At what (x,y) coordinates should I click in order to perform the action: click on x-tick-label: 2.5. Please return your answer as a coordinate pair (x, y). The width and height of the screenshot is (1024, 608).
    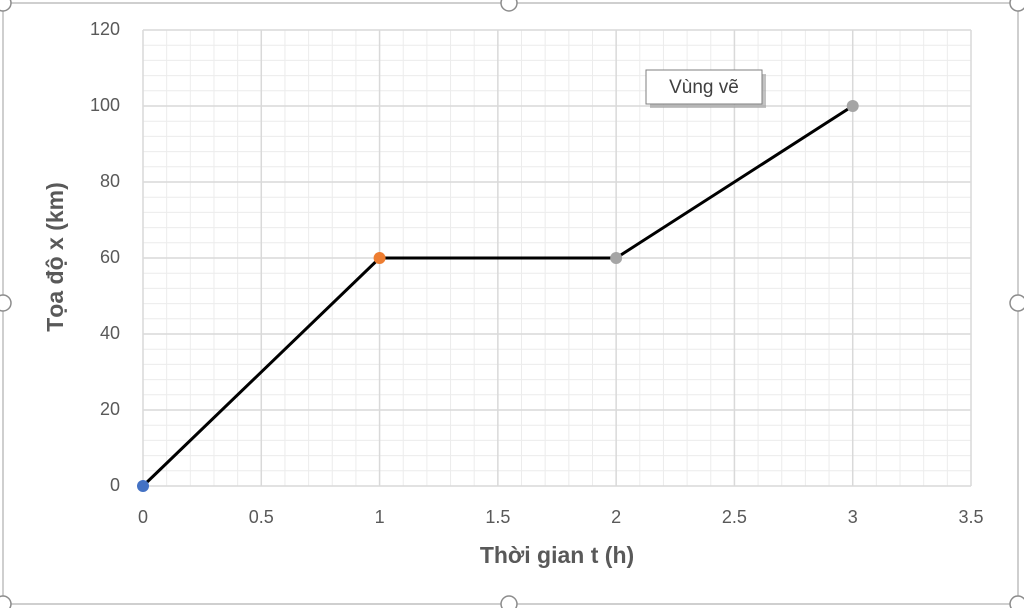
    Looking at the image, I should click on (734, 517).